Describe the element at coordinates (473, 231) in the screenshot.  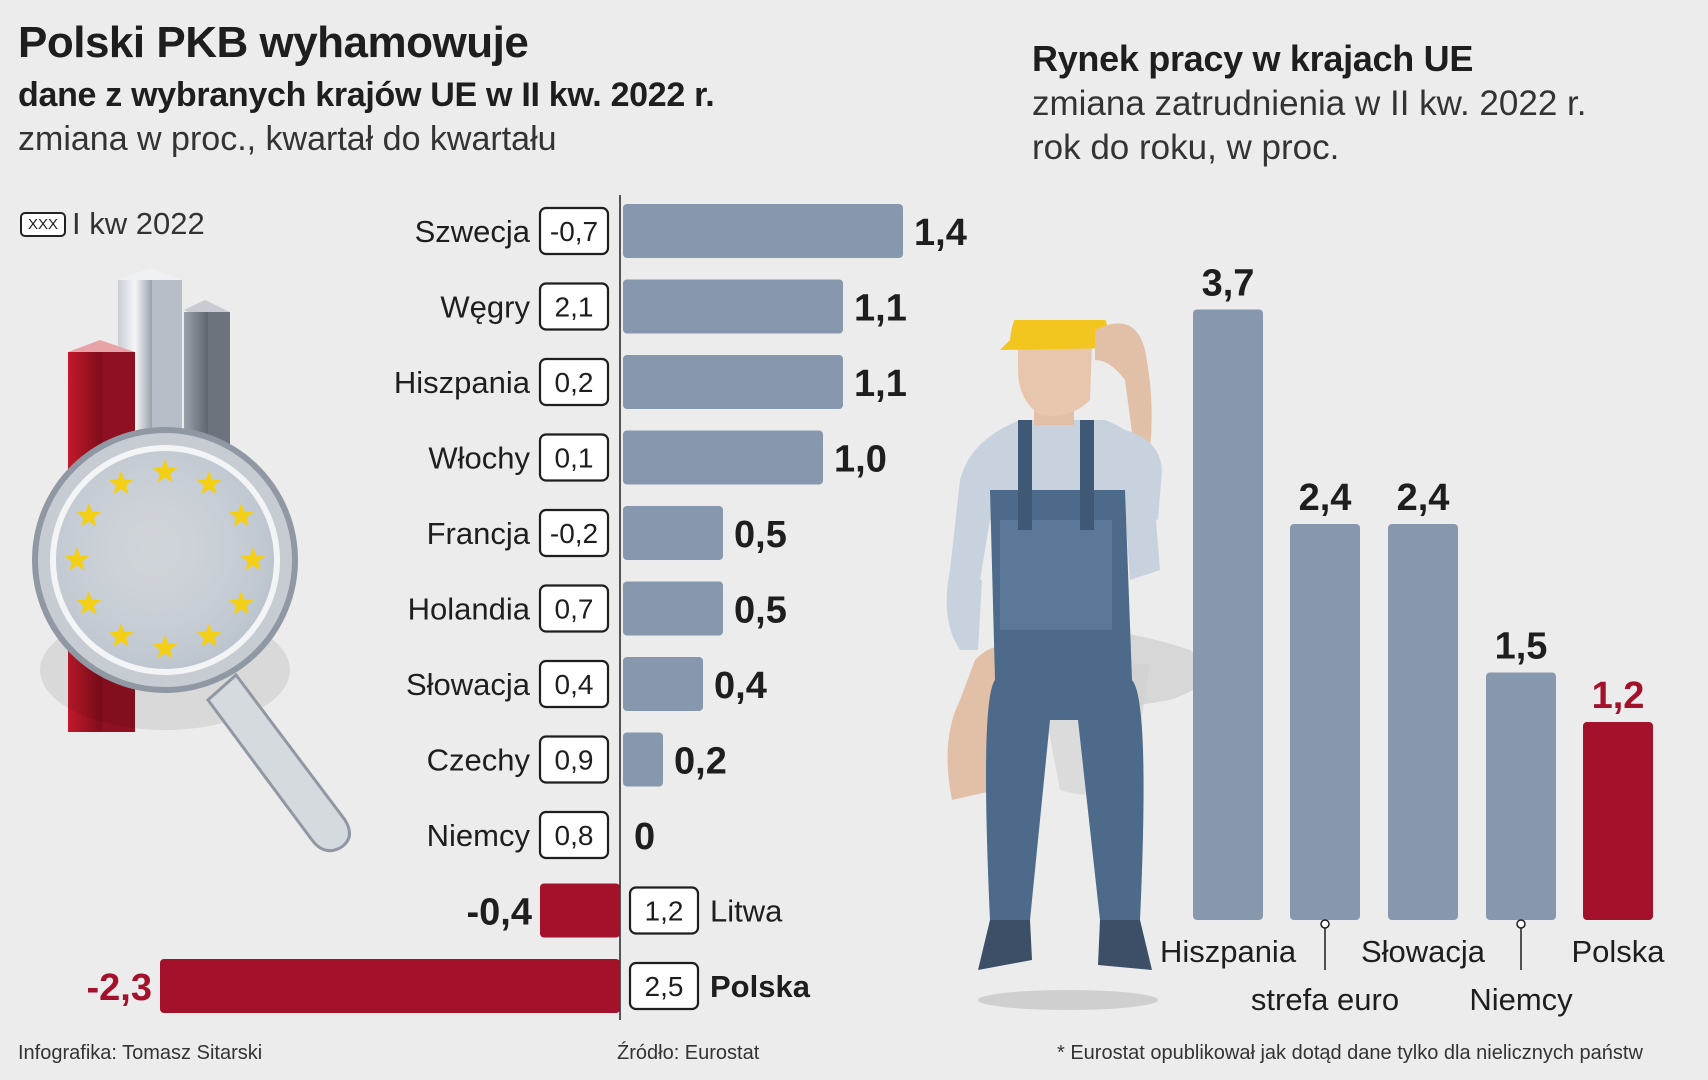
I see `gdp-category-label-0: Szwecja` at that location.